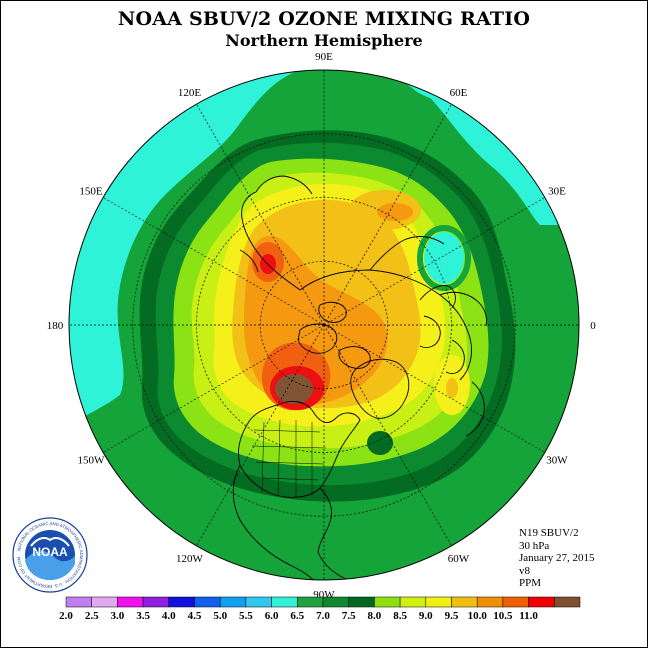  Describe the element at coordinates (452, 388) in the screenshot. I see `band-gold-patch` at that location.